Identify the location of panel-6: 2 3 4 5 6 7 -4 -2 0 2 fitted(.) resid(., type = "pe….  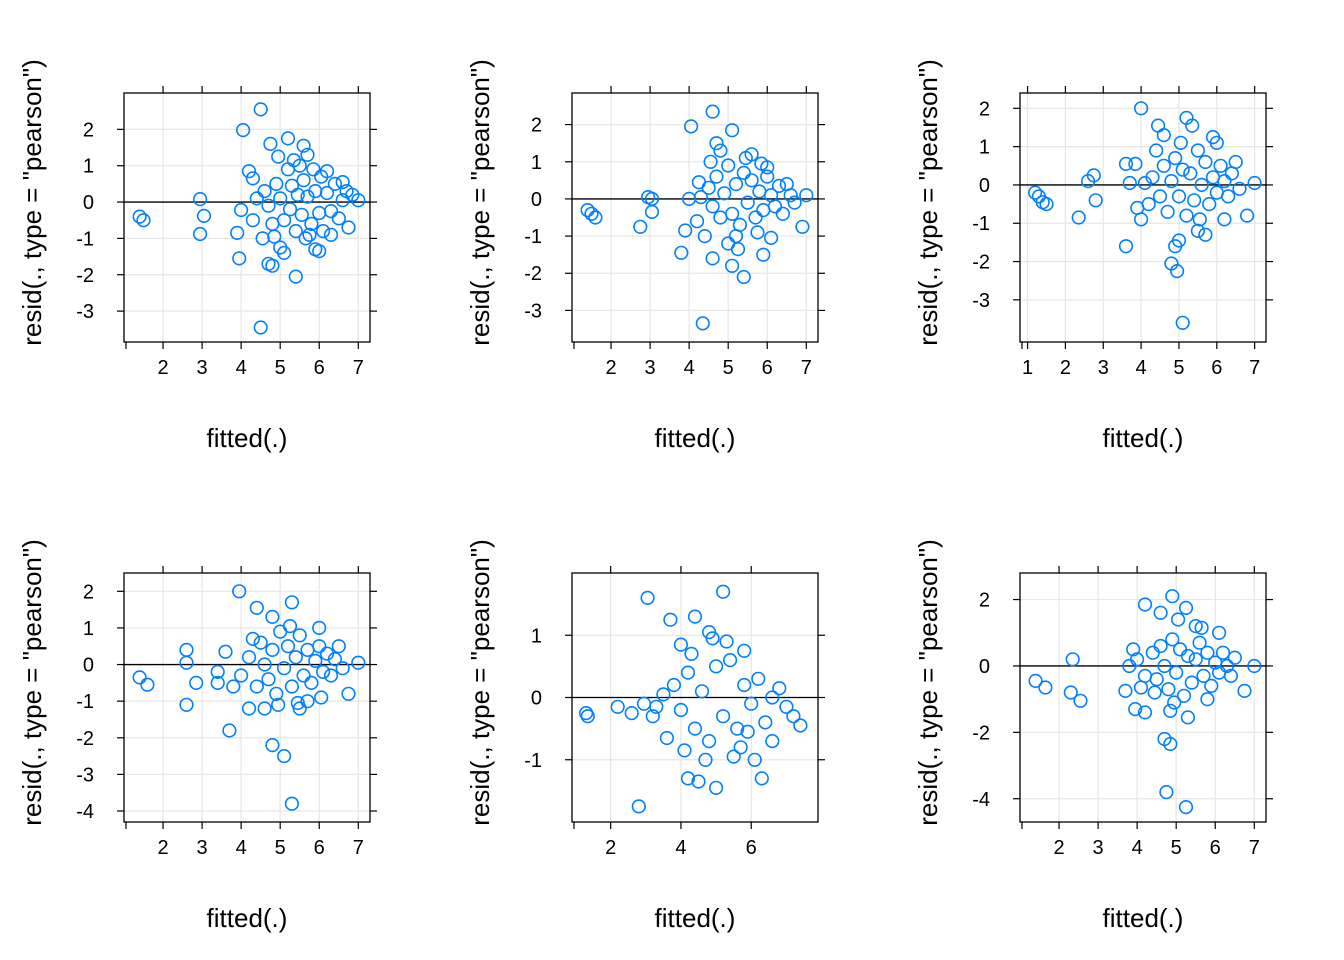
(1093, 736).